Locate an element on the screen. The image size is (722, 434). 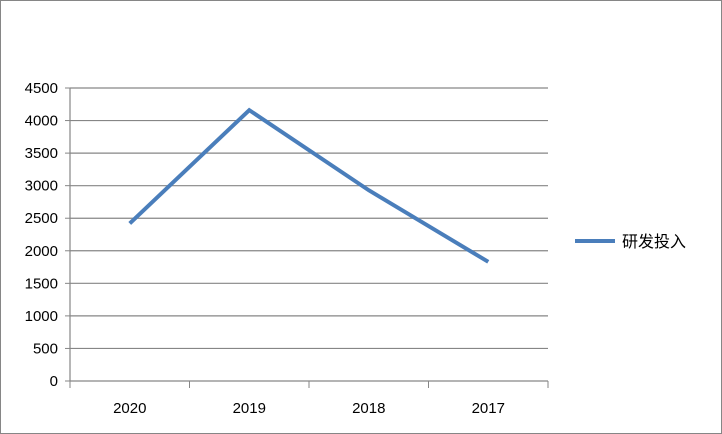
x-tick-label-2017: 2017 is located at coordinates (488, 408).